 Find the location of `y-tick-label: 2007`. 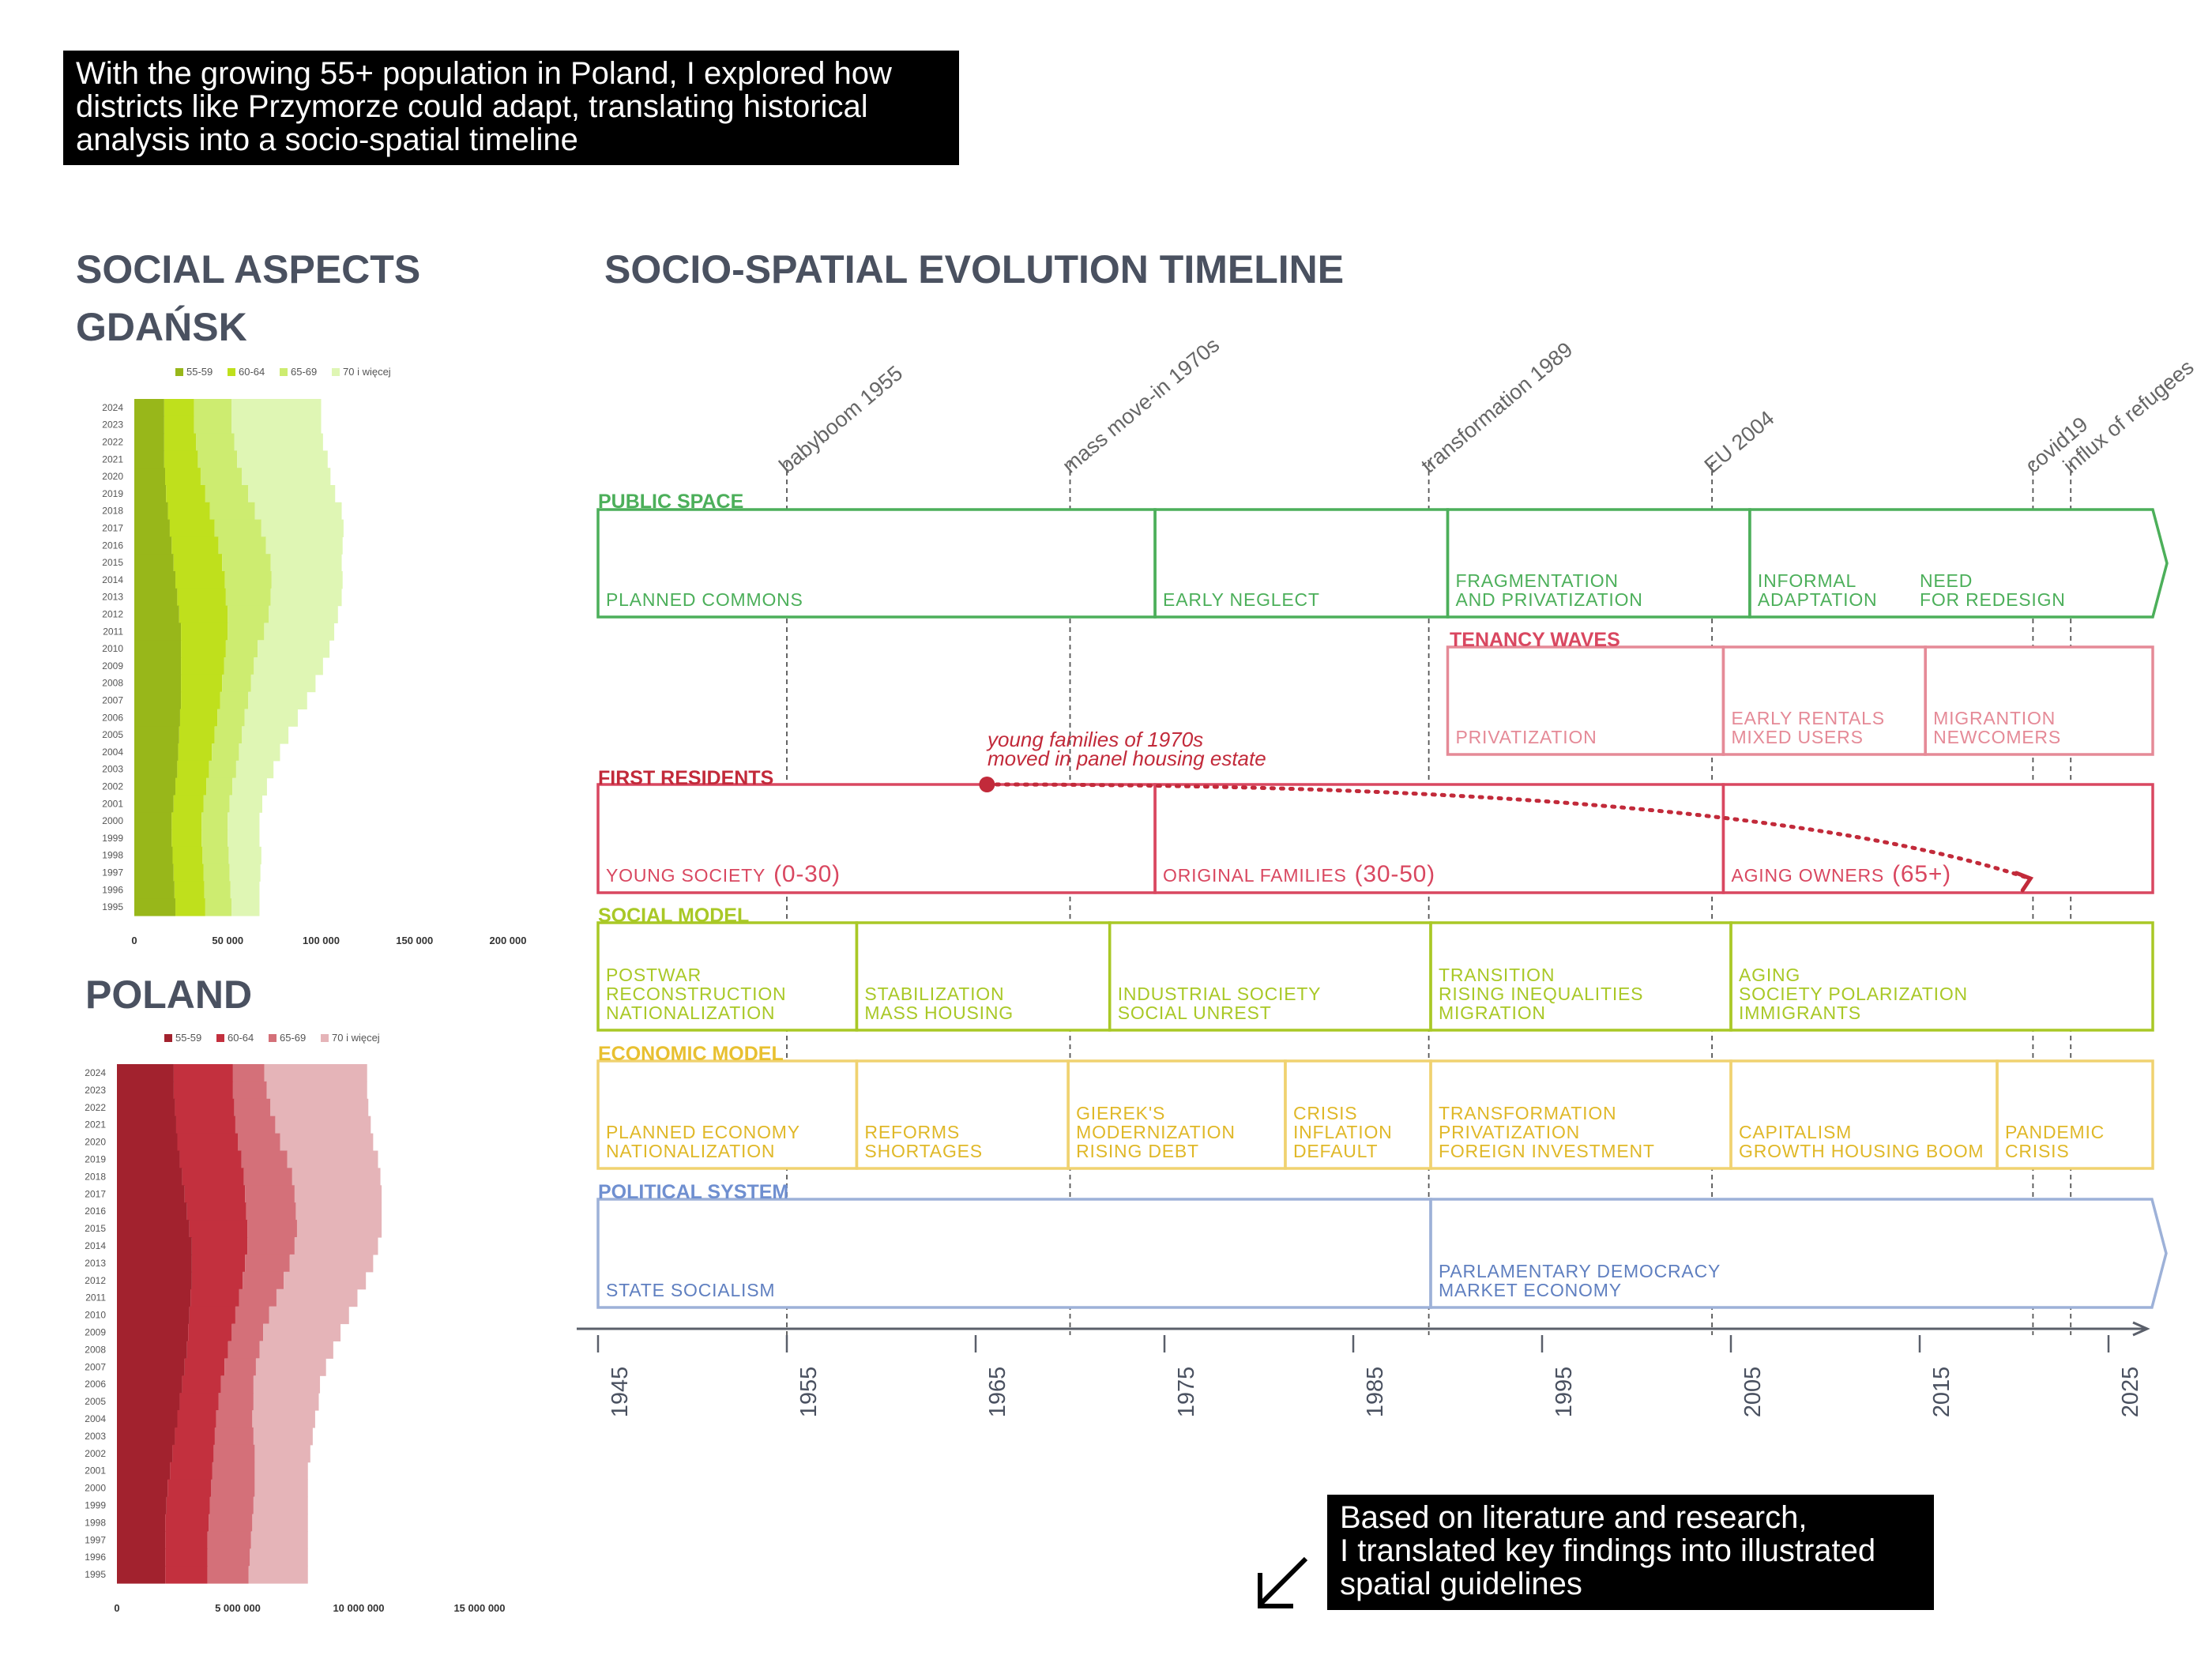

y-tick-label: 2007 is located at coordinates (112, 701).